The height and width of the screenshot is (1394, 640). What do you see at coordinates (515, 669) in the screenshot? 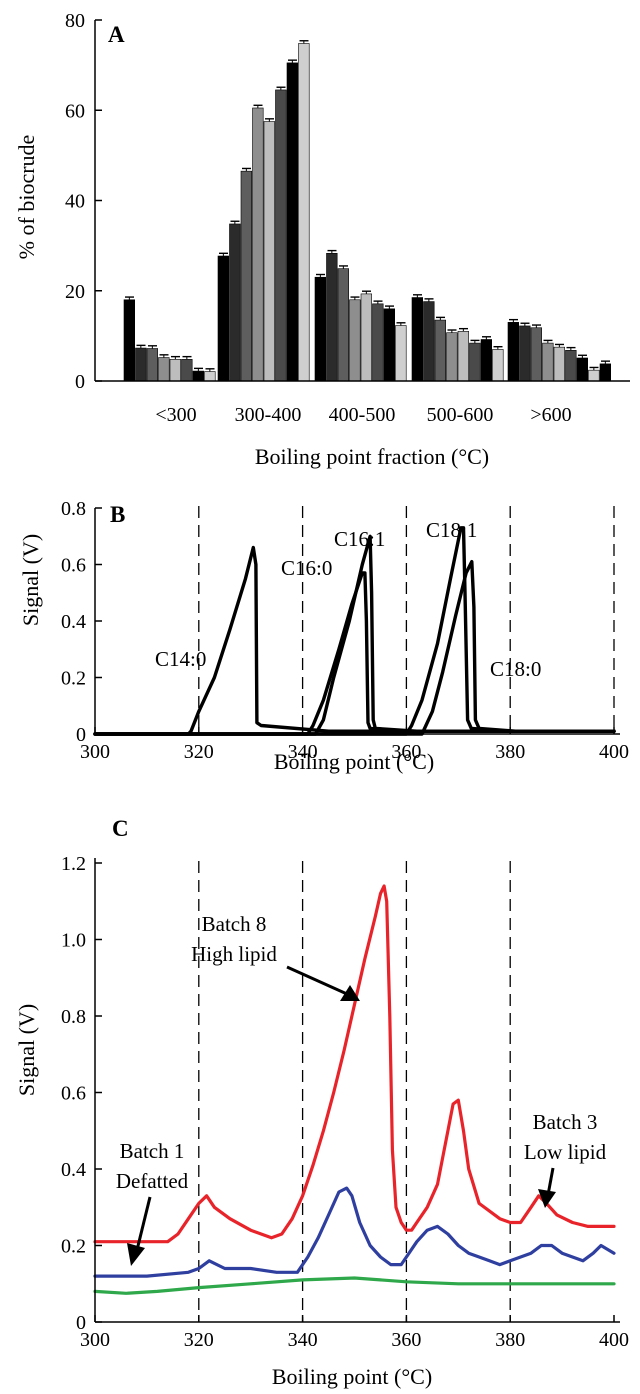
I see `annotation-c18-0: C18:0` at bounding box center [515, 669].